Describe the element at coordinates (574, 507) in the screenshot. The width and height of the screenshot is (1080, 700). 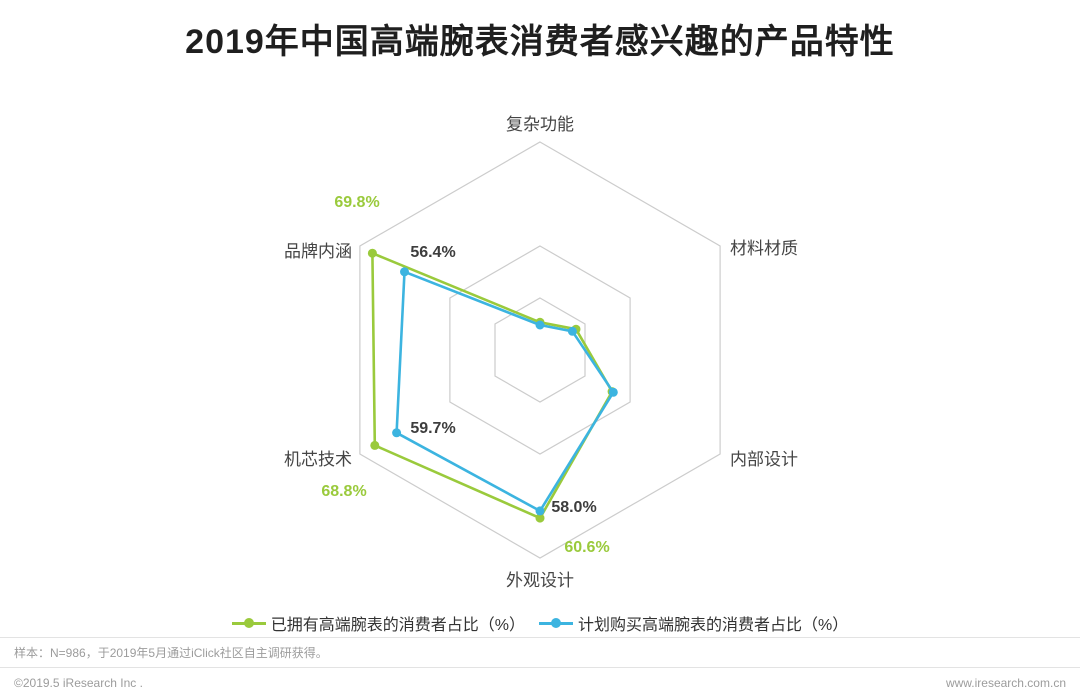
I see `point-label-exterior-plan: 58.0%` at that location.